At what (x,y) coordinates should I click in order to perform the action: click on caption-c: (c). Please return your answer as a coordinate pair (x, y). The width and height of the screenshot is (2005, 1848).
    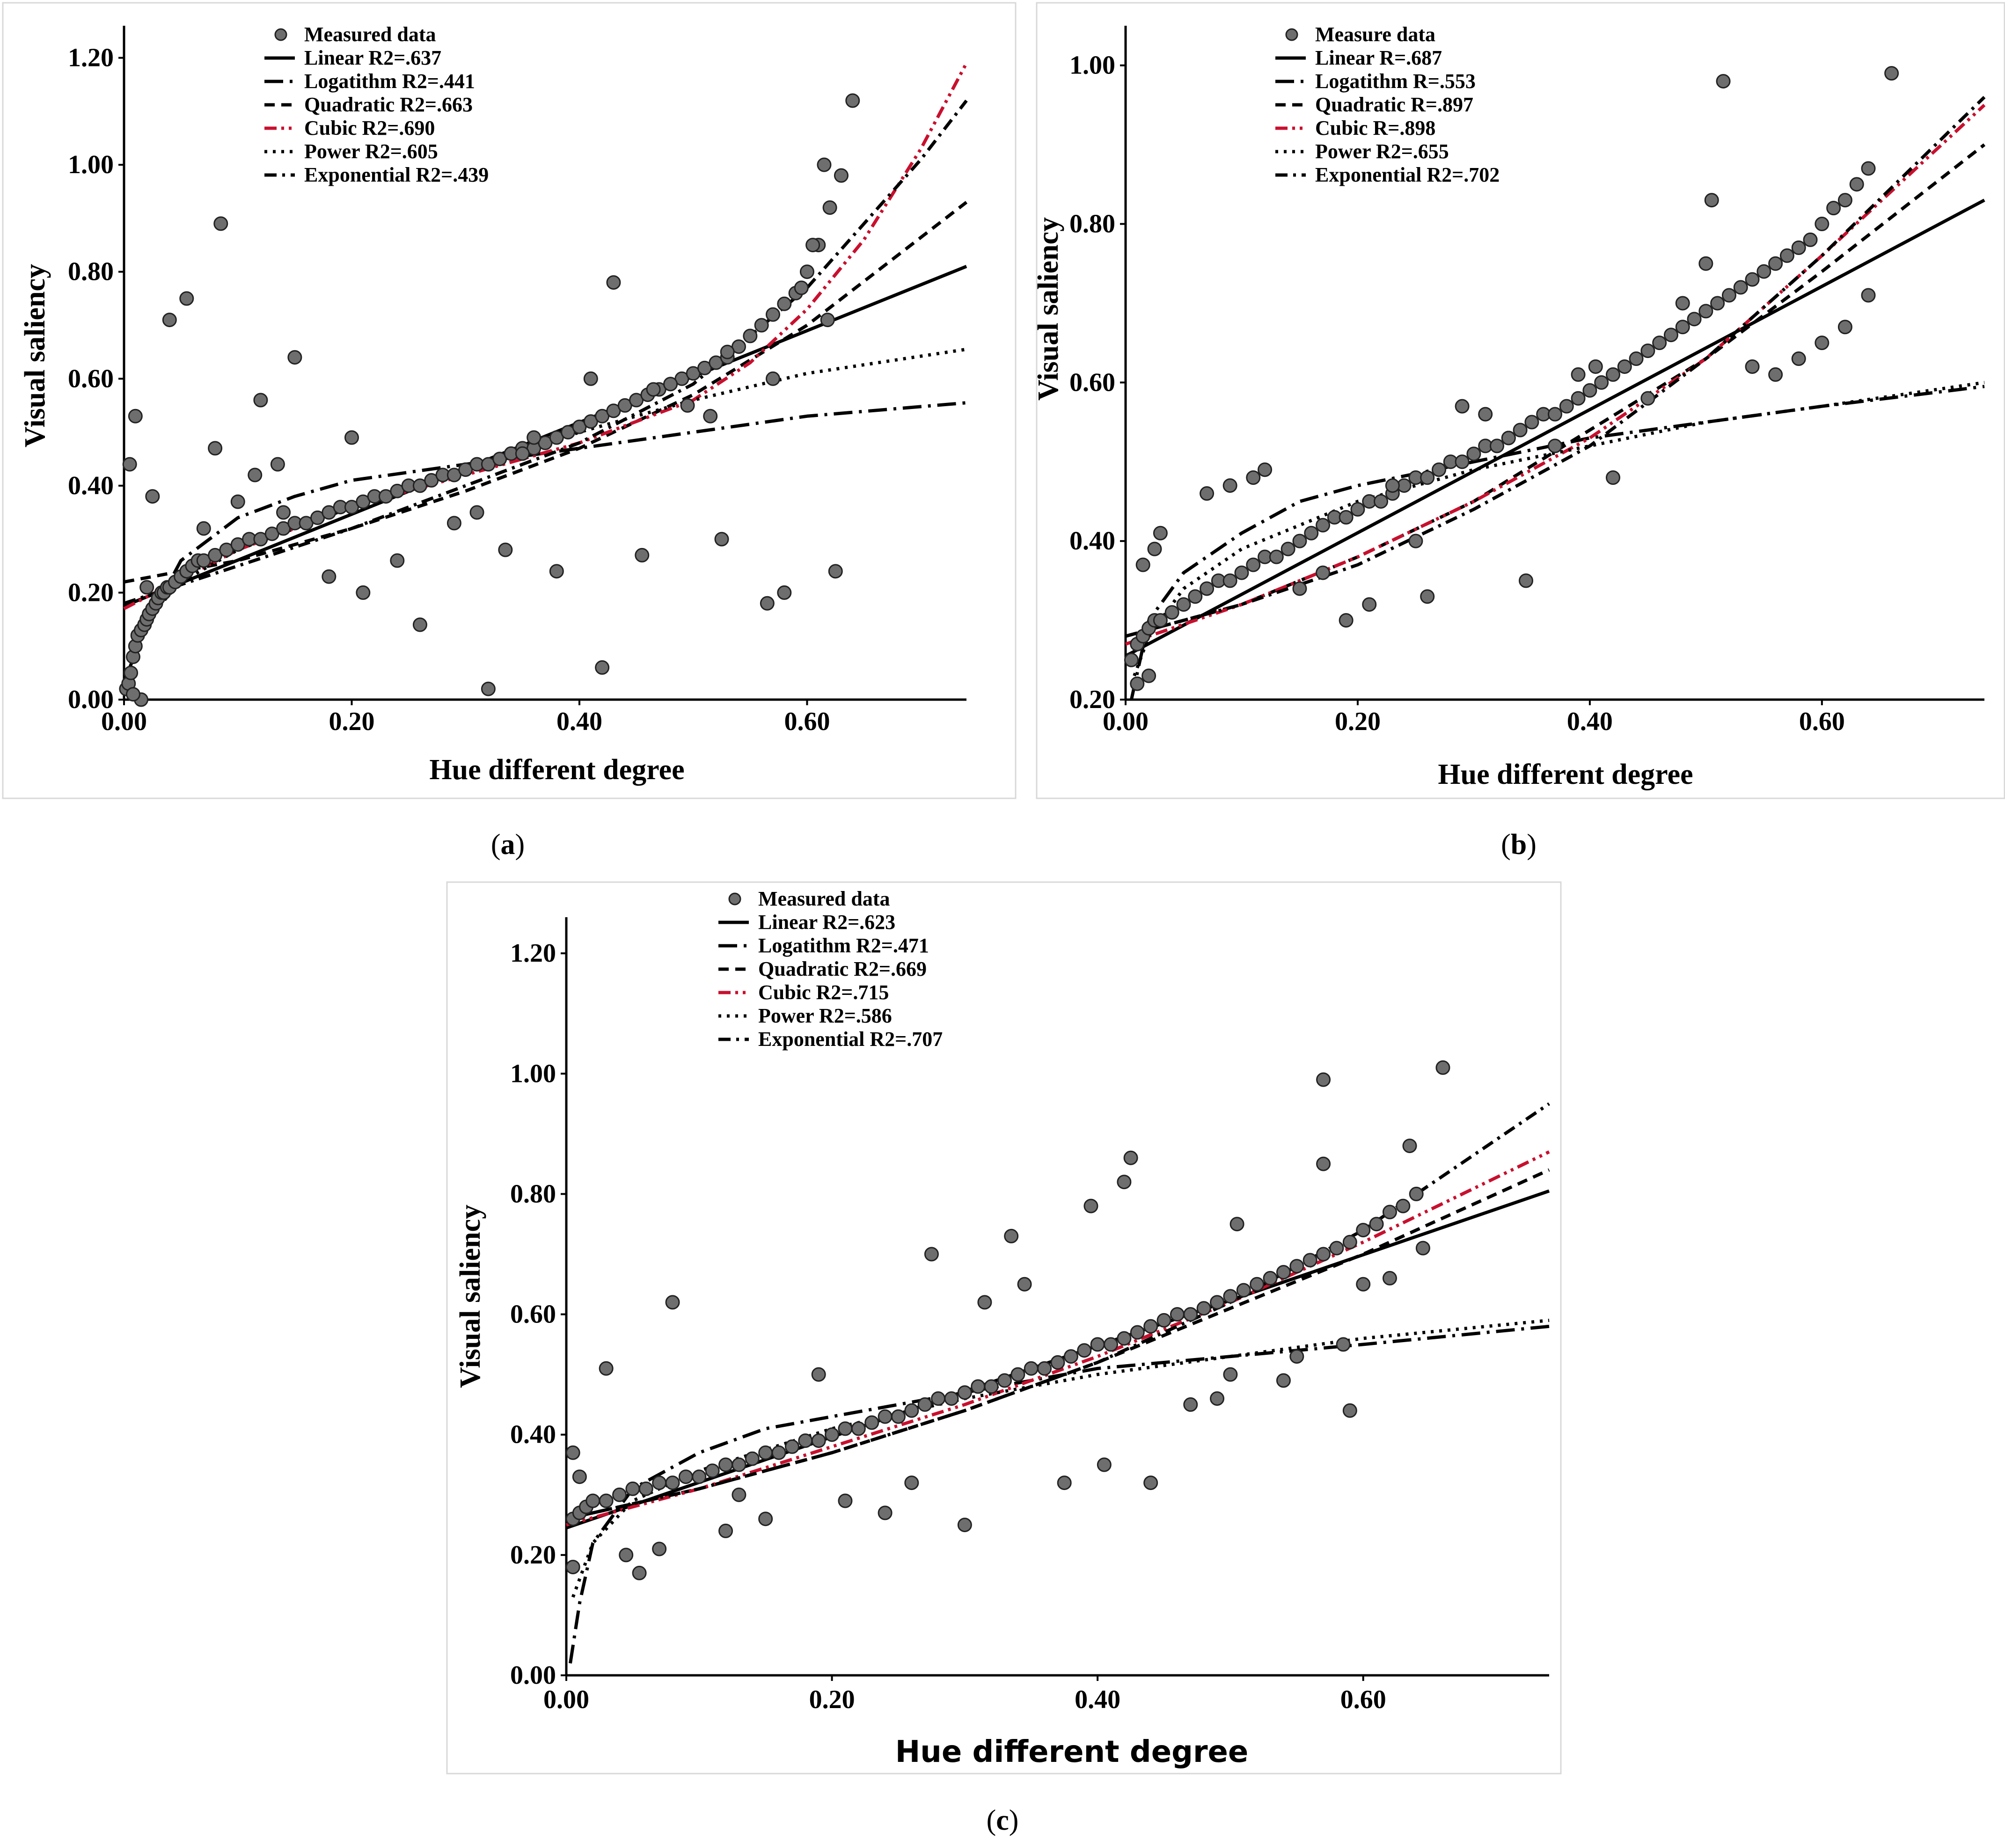
    Looking at the image, I should click on (1003, 1820).